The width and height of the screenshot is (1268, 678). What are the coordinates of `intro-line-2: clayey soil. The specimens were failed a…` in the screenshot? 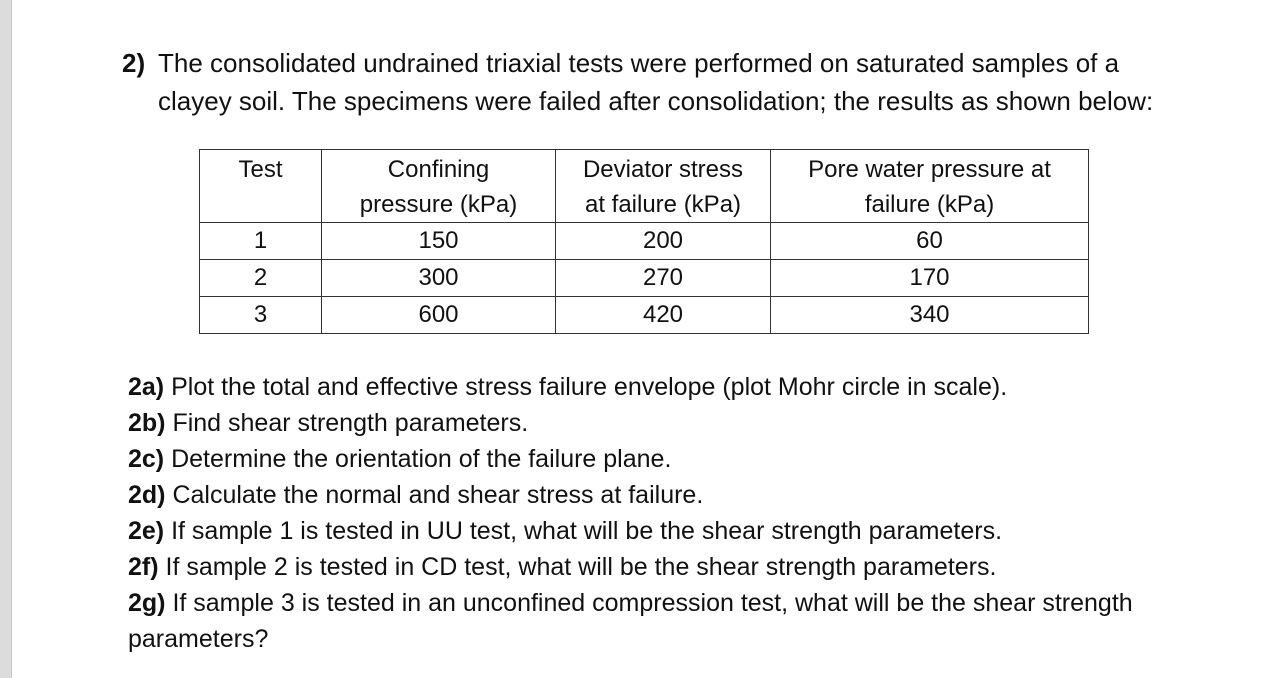 It's located at (656, 101).